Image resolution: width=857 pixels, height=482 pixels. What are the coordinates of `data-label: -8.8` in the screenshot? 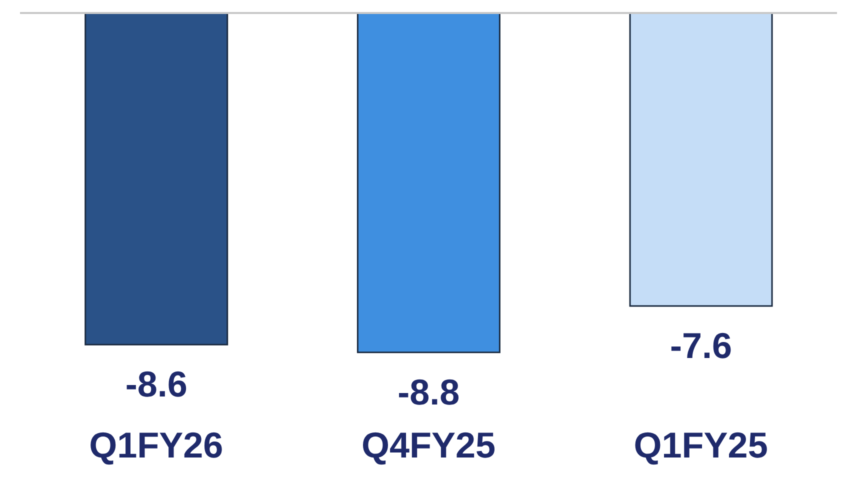 It's located at (429, 391).